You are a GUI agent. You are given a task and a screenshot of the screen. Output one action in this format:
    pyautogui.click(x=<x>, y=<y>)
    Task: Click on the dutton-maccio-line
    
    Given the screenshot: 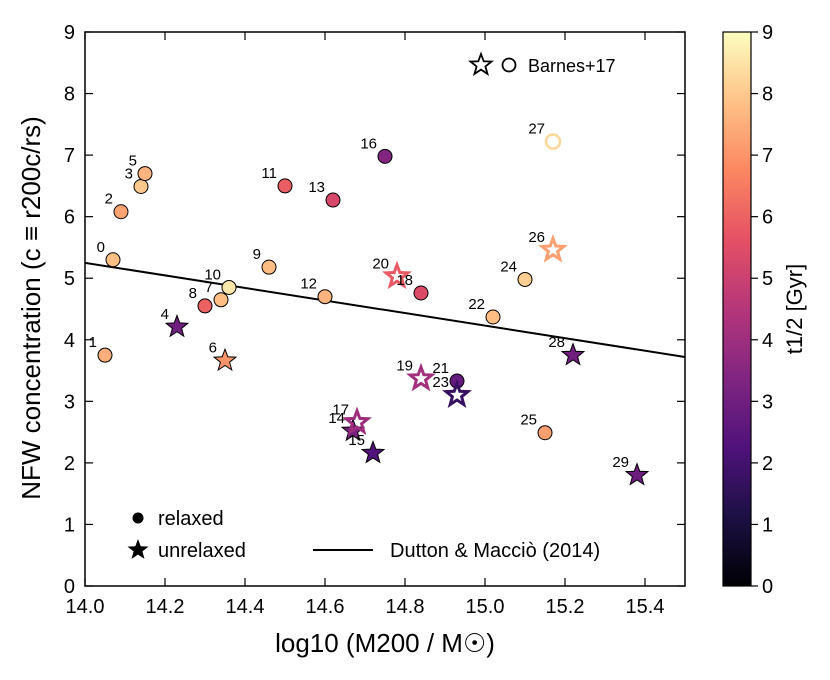 What is the action you would take?
    pyautogui.click(x=385, y=310)
    